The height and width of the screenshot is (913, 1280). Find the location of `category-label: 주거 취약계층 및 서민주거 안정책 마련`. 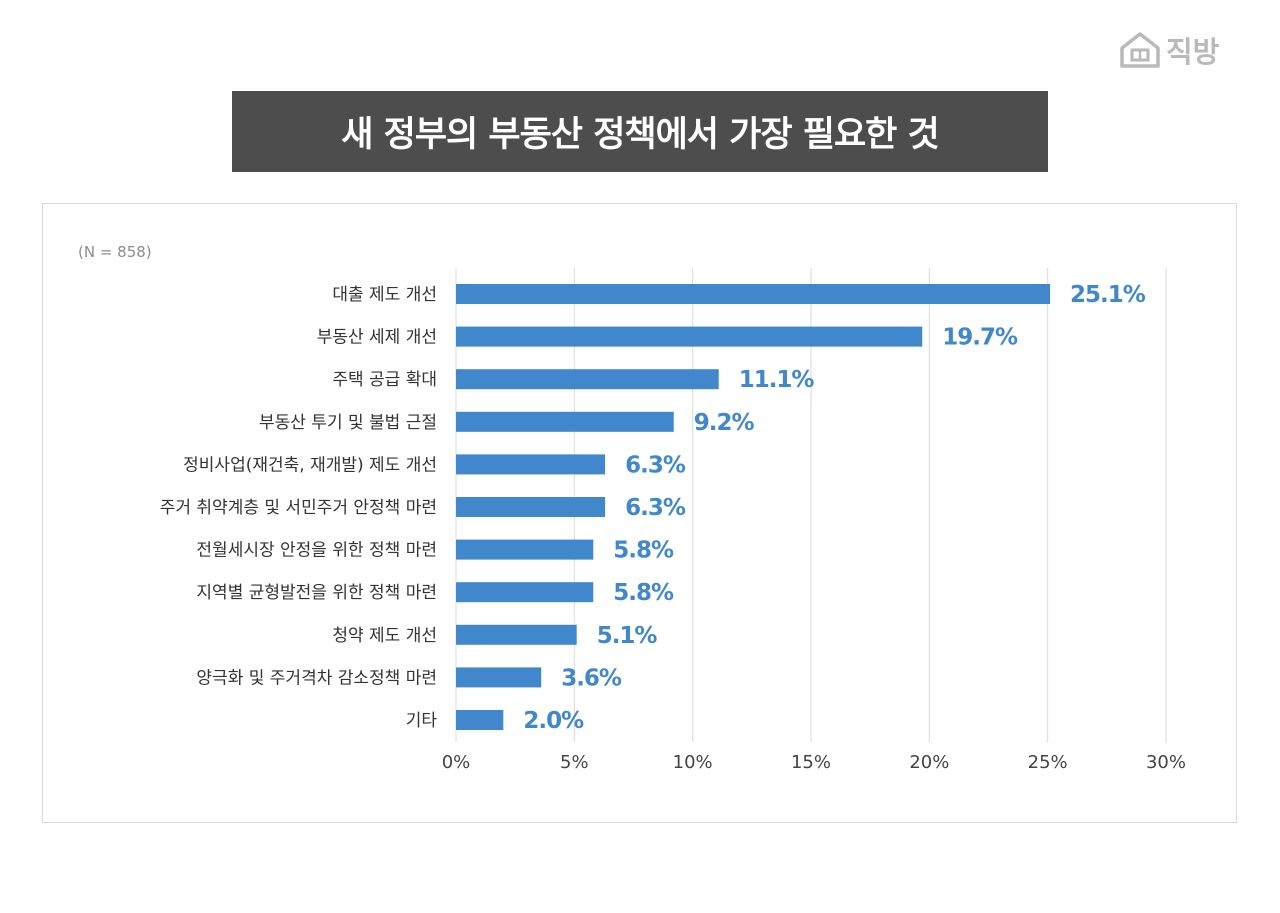

category-label: 주거 취약계층 및 서민주거 안정책 마련 is located at coordinates (298, 508).